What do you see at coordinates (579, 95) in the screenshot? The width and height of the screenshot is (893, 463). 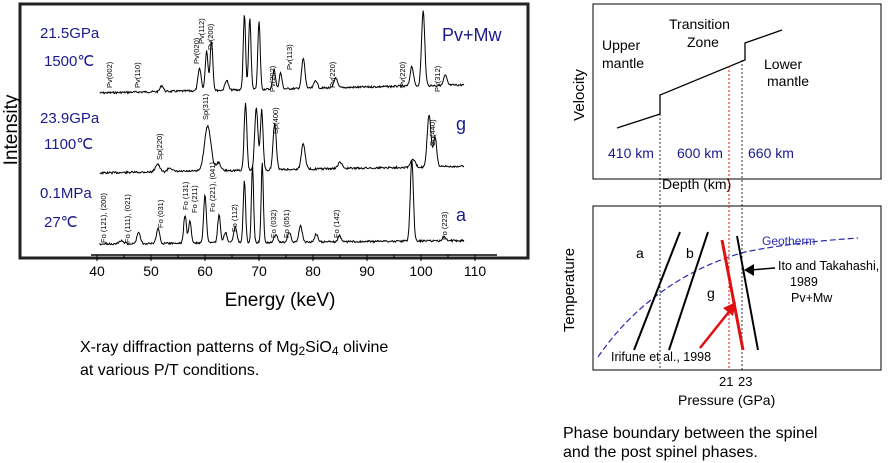 I see `velocity-y-axis-label: Velocity` at bounding box center [579, 95].